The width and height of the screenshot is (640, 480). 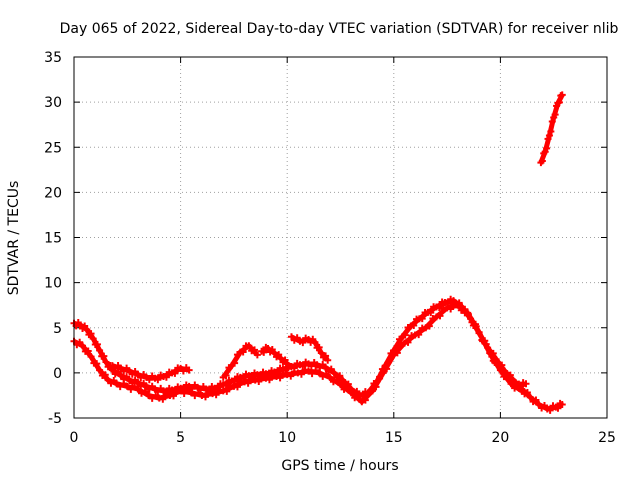 I want to click on x-tick-label: 5, so click(x=180, y=438).